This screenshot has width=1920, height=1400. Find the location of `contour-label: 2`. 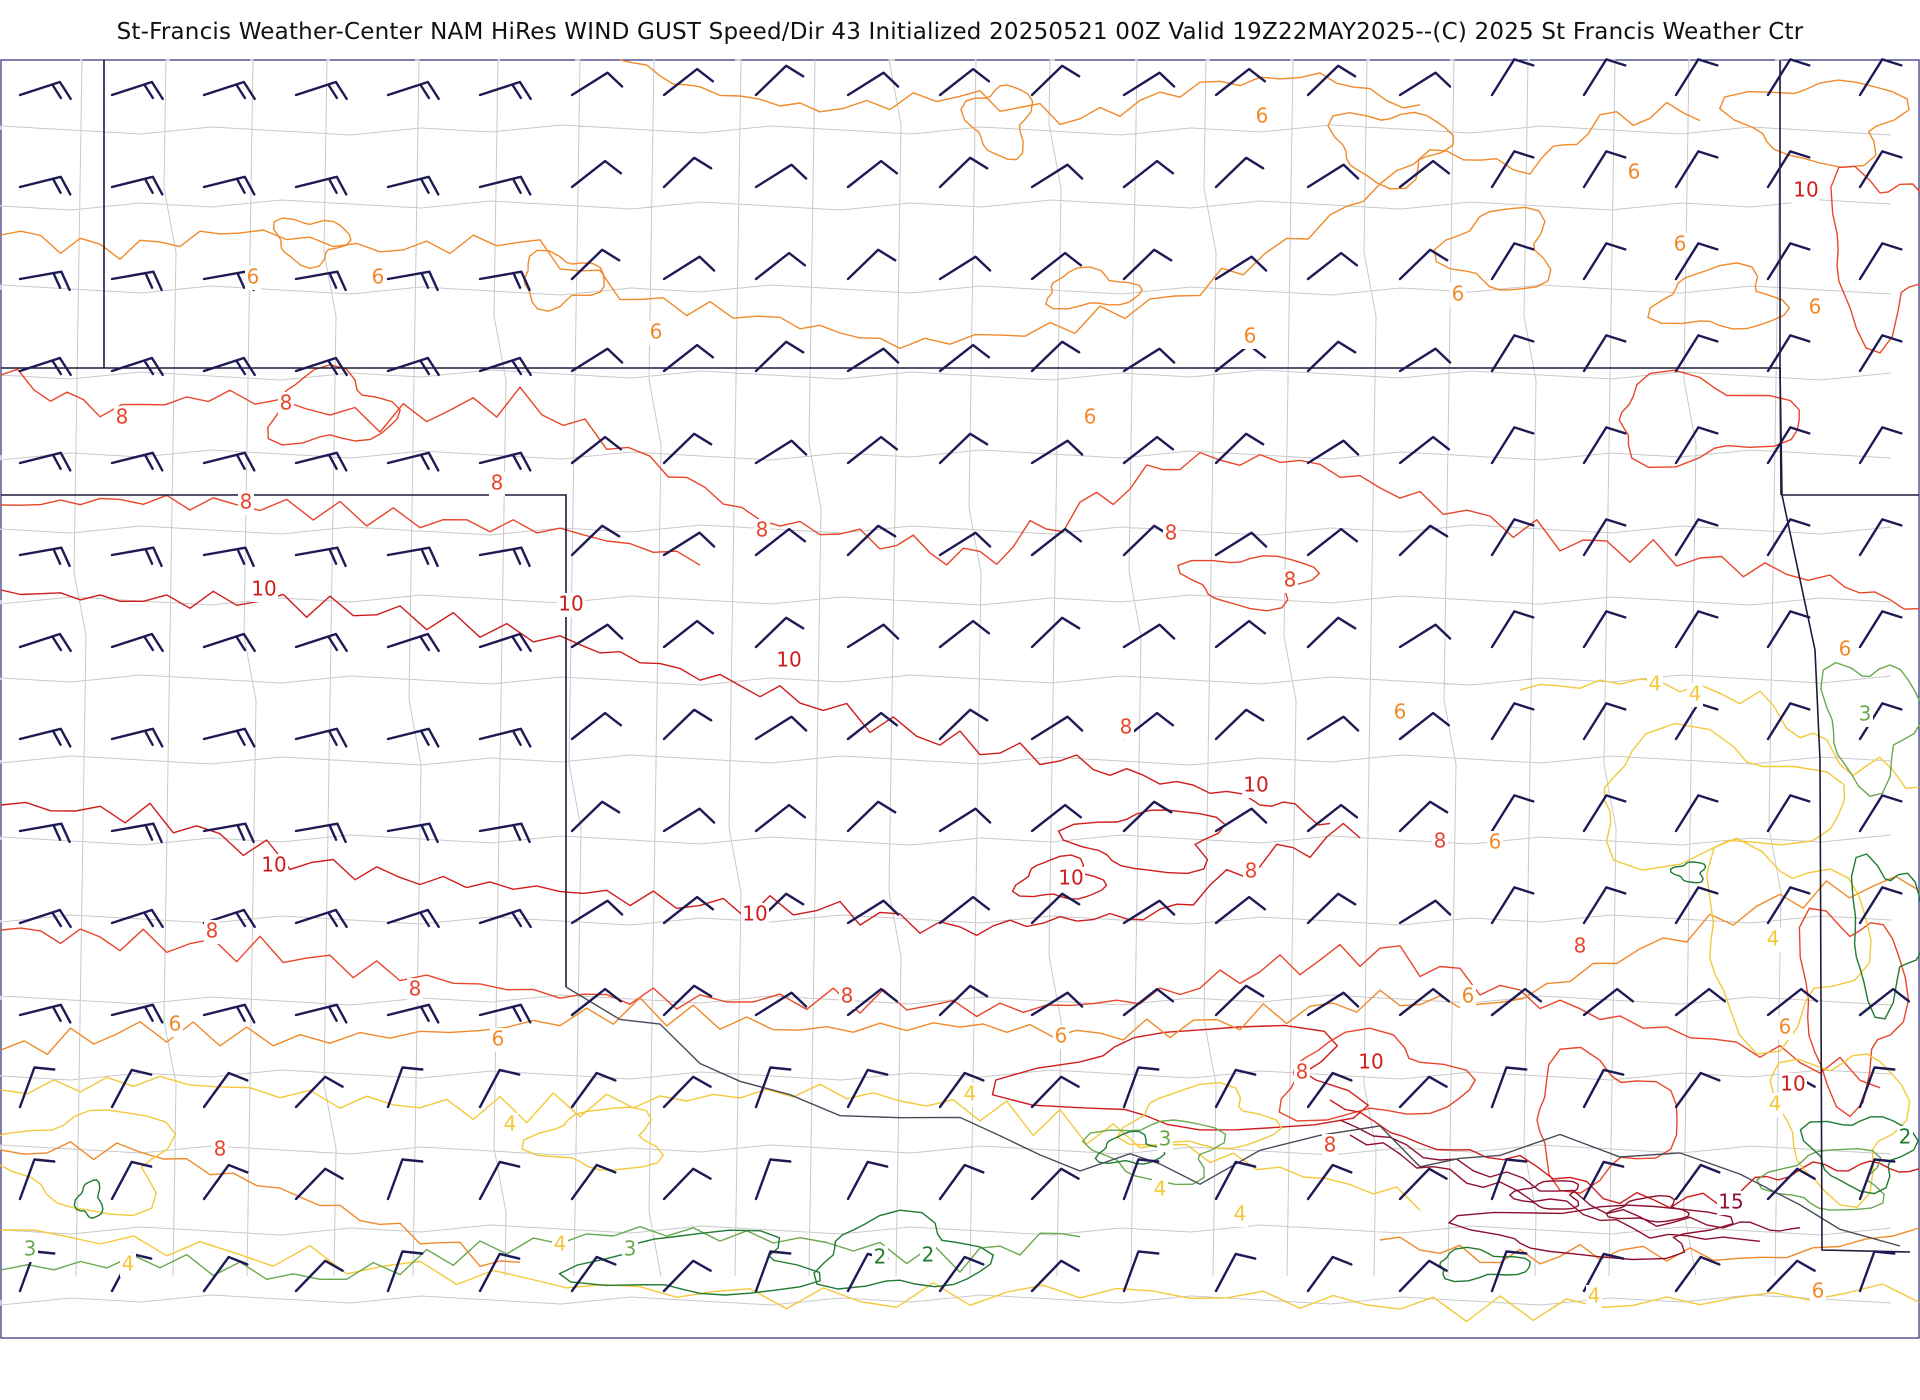

contour-label: 2 is located at coordinates (1905, 1137).